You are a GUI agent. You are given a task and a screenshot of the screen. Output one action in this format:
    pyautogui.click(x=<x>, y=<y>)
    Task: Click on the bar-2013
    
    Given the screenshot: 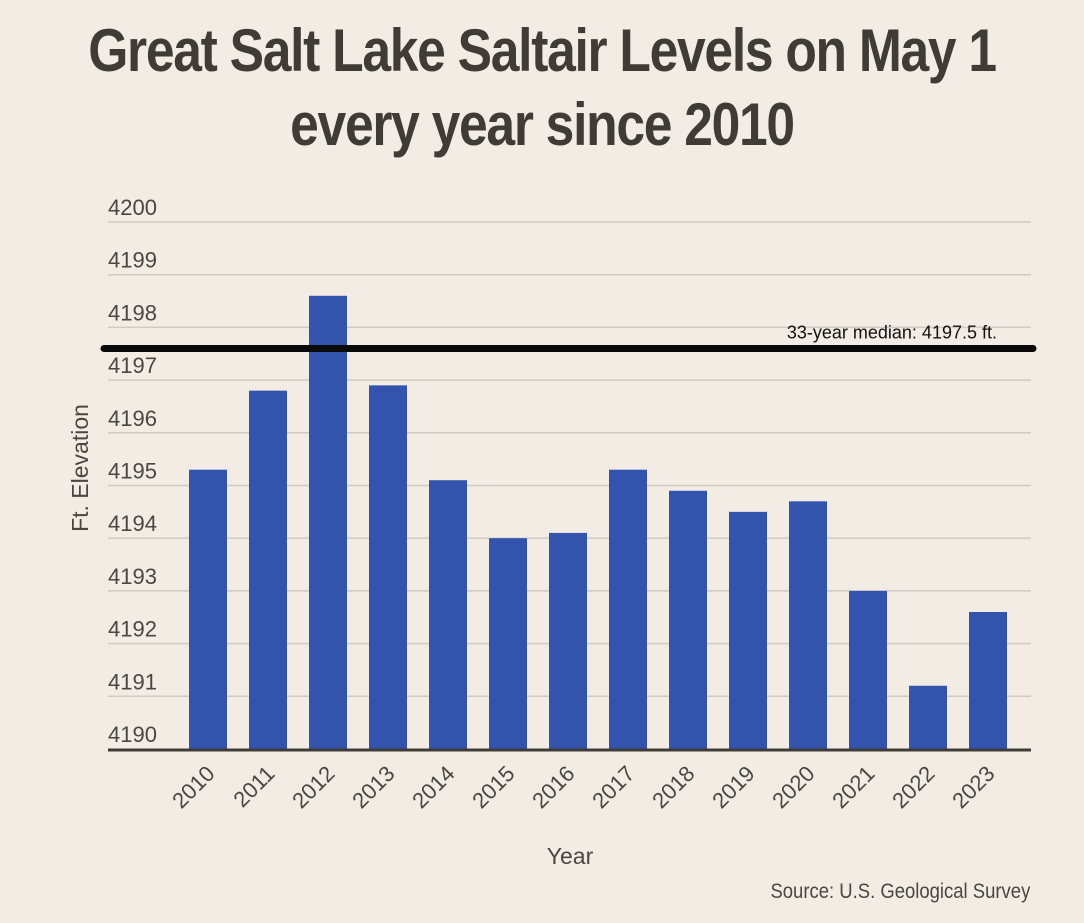 What is the action you would take?
    pyautogui.click(x=388, y=567)
    